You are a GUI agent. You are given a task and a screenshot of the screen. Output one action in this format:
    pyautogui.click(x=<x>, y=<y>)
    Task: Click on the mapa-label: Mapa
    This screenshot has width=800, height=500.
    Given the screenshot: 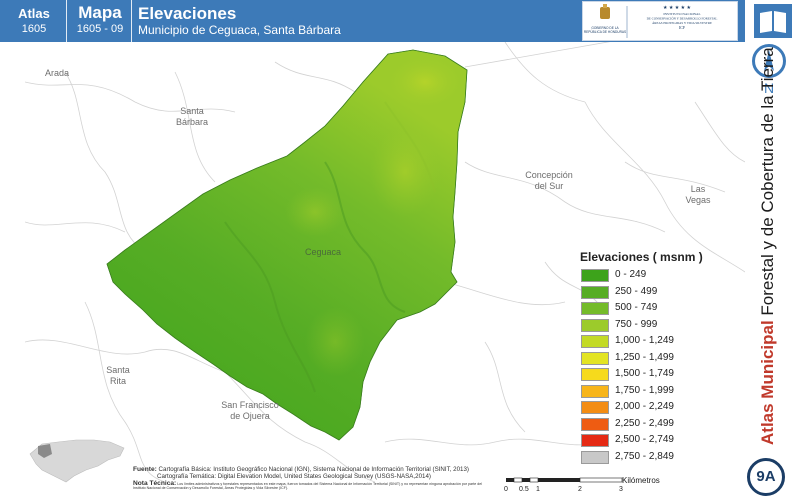 What is the action you would take?
    pyautogui.click(x=100, y=12)
    